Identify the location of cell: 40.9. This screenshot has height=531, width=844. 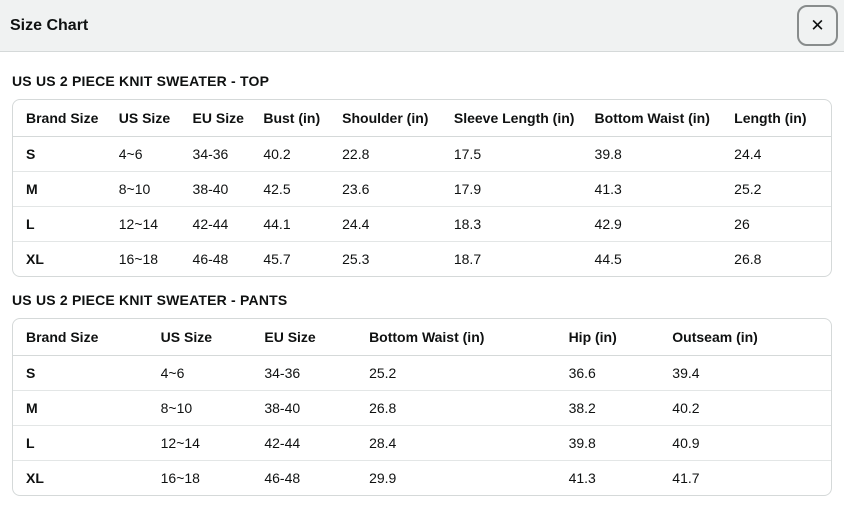
(745, 443).